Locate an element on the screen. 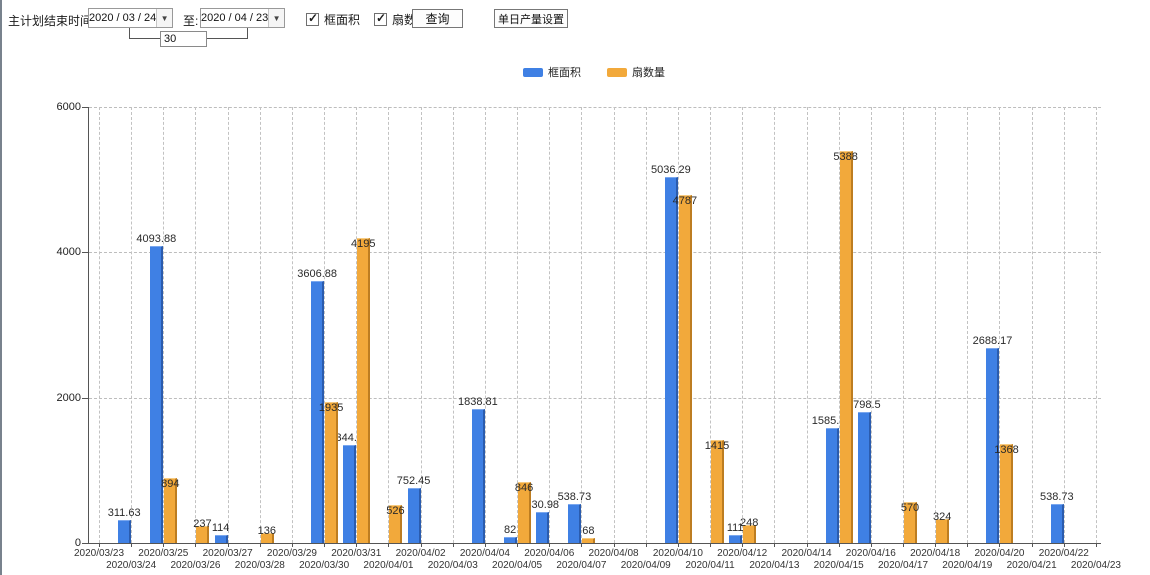 This screenshot has height=575, width=1150. bar-value-label: 5388 is located at coordinates (845, 157).